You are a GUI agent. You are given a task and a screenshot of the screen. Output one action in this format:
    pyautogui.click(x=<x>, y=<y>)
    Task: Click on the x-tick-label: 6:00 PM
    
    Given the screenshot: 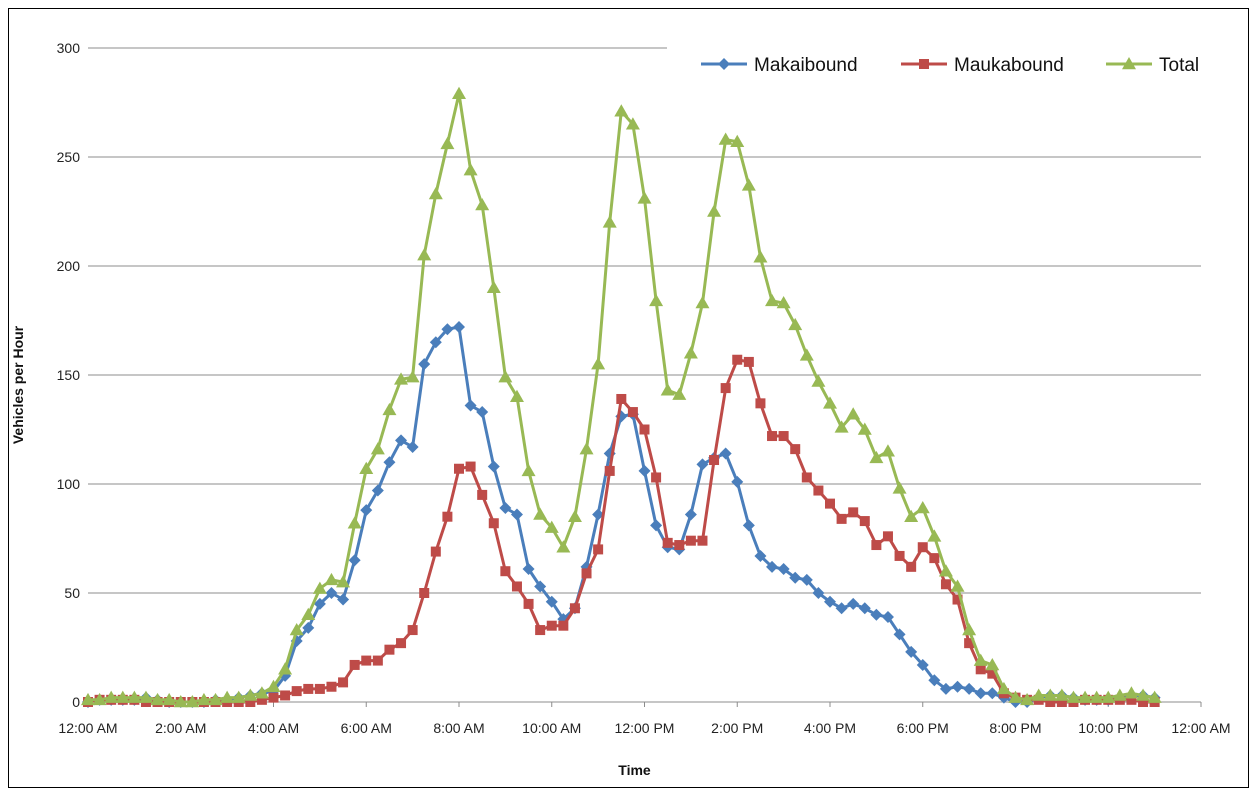 What is the action you would take?
    pyautogui.click(x=923, y=728)
    